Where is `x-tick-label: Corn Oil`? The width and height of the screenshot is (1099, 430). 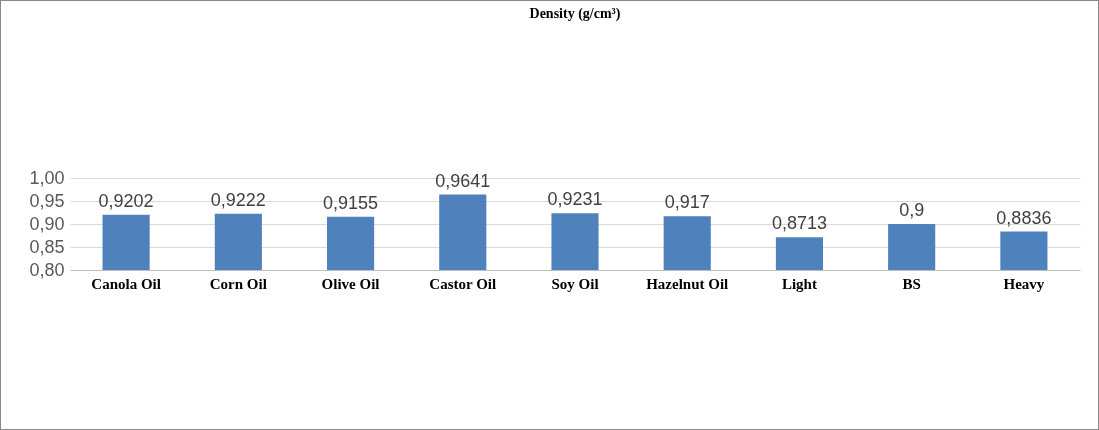 x-tick-label: Corn Oil is located at coordinates (238, 283).